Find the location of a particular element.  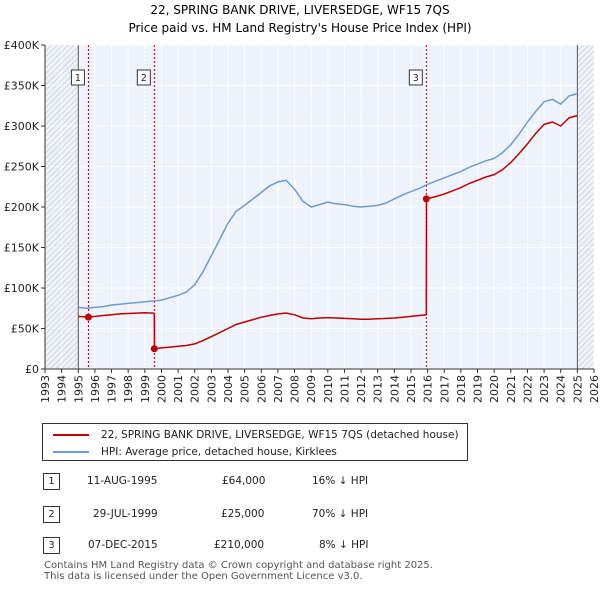

y-tick-label: £150K is located at coordinates (22, 248).